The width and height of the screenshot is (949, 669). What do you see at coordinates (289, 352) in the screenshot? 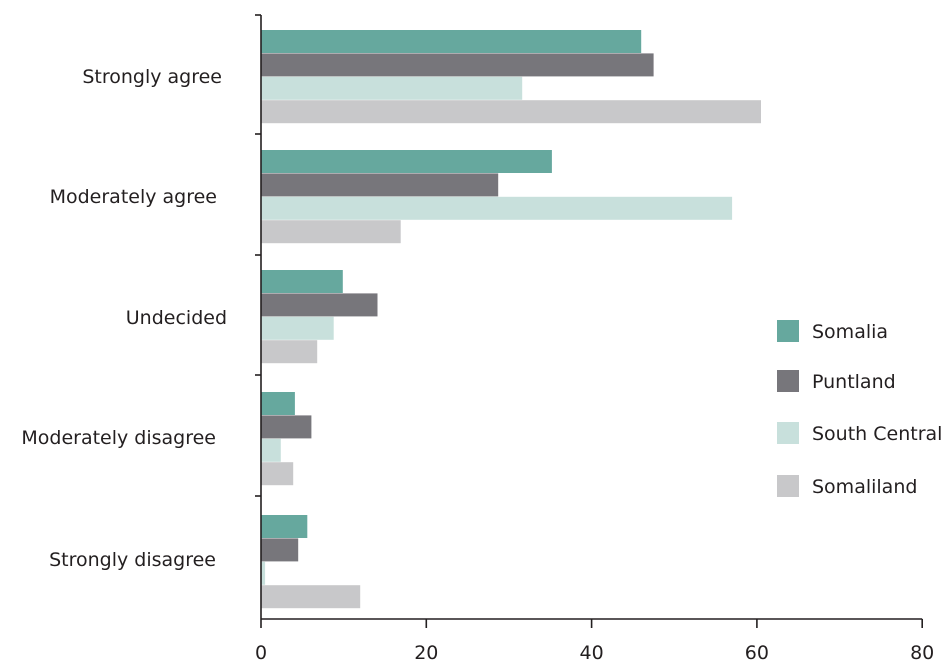
I see `bar-somaliland-undecided` at bounding box center [289, 352].